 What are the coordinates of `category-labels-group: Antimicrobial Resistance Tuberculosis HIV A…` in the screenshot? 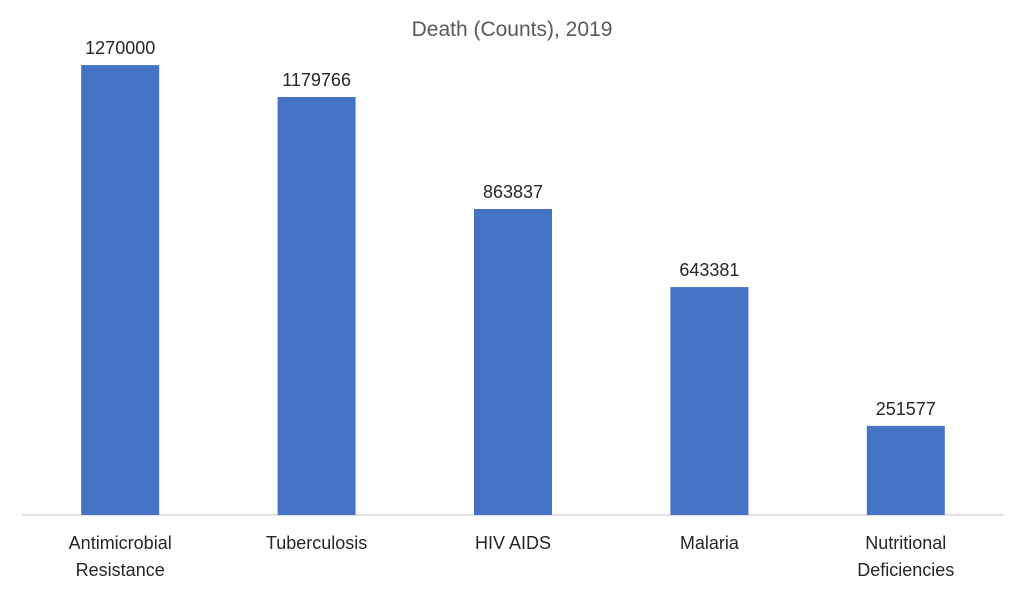 It's located at (512, 556).